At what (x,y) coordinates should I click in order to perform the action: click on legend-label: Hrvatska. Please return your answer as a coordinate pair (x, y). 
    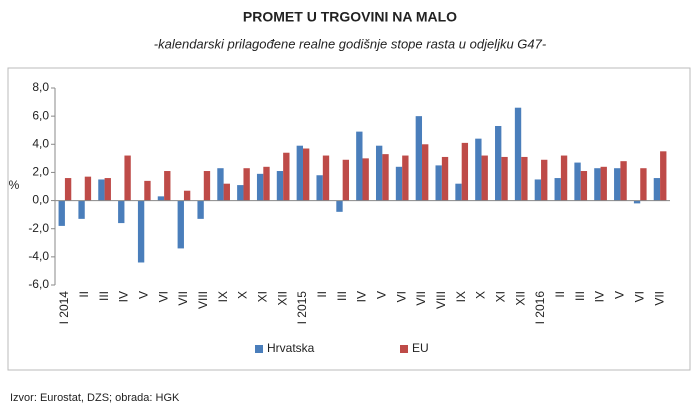
    Looking at the image, I should click on (291, 348).